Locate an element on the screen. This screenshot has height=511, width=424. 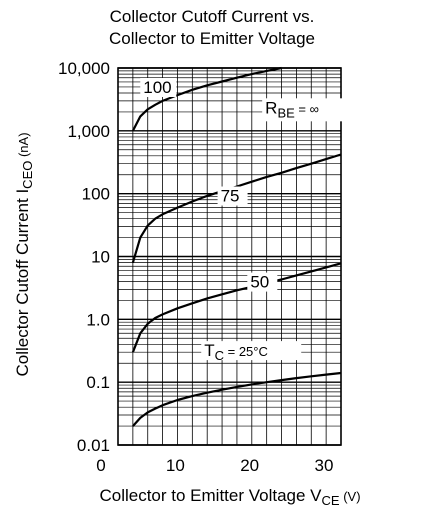
curve-label: 75 is located at coordinates (230, 196).